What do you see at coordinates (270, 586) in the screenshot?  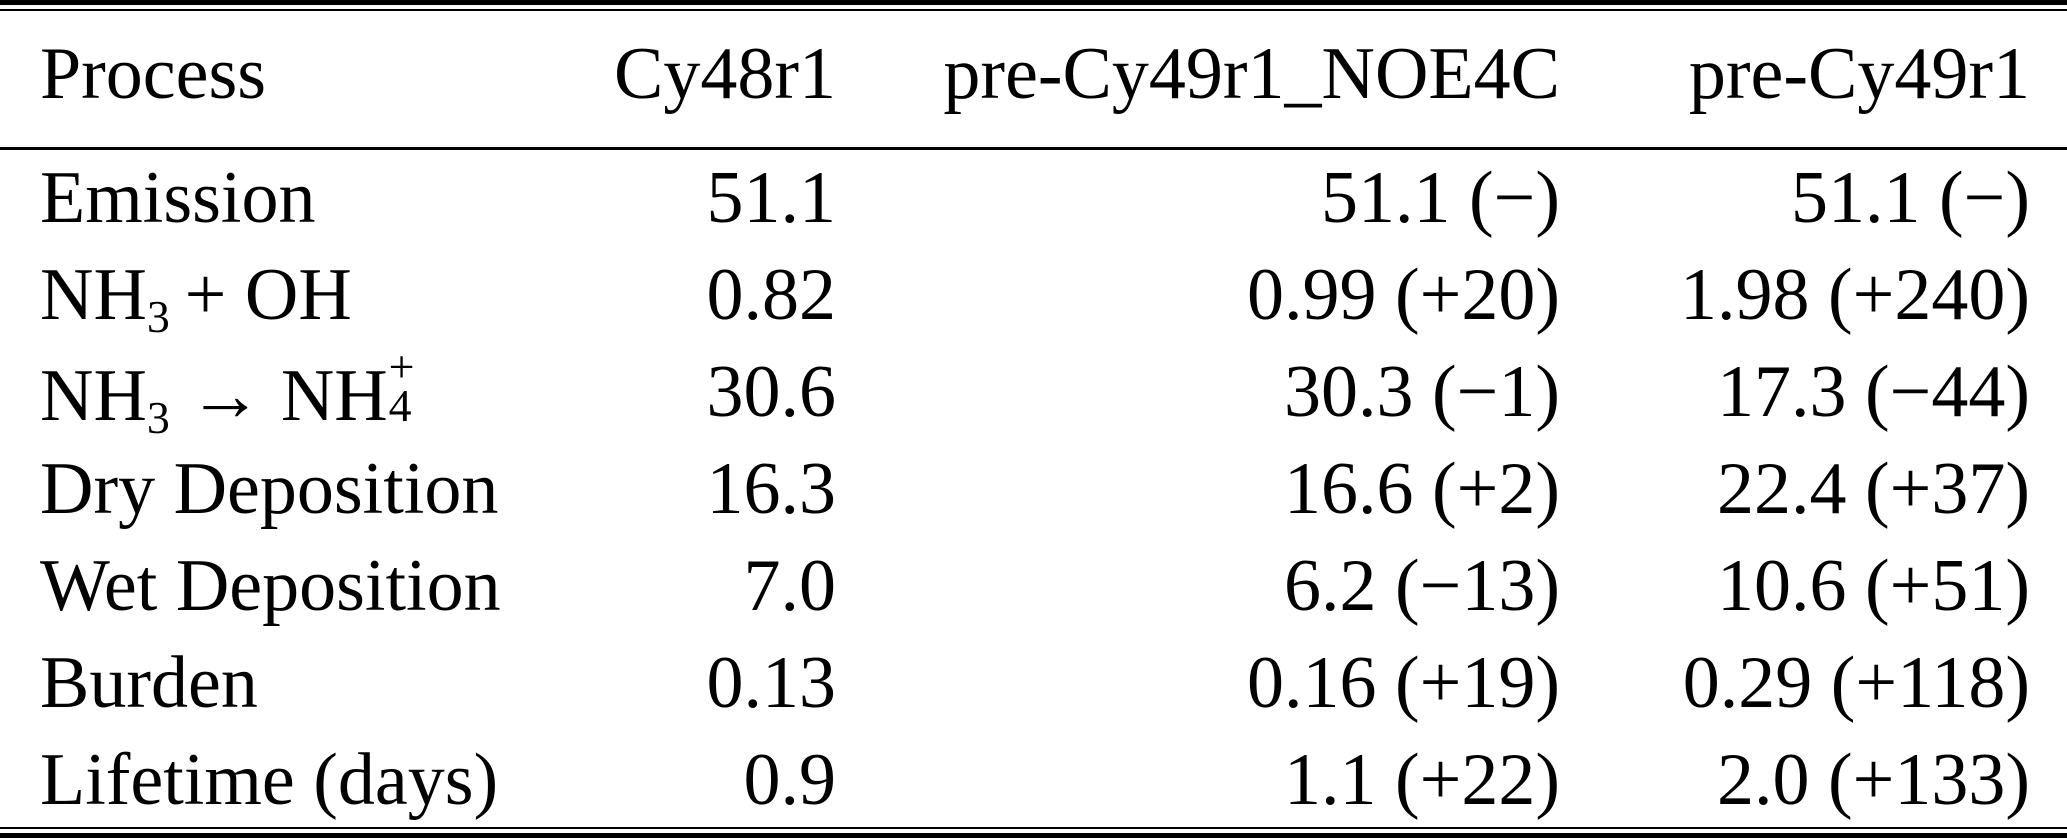 I see `process-cell: Wet Deposition` at bounding box center [270, 586].